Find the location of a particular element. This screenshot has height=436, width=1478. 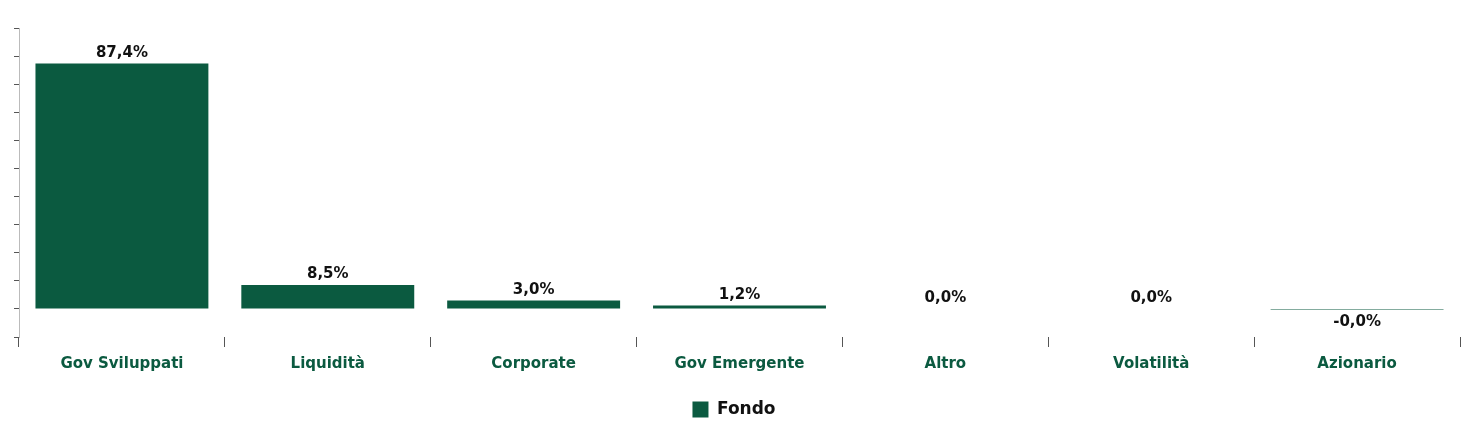

x-tick-label: Azionario is located at coordinates (1357, 362).